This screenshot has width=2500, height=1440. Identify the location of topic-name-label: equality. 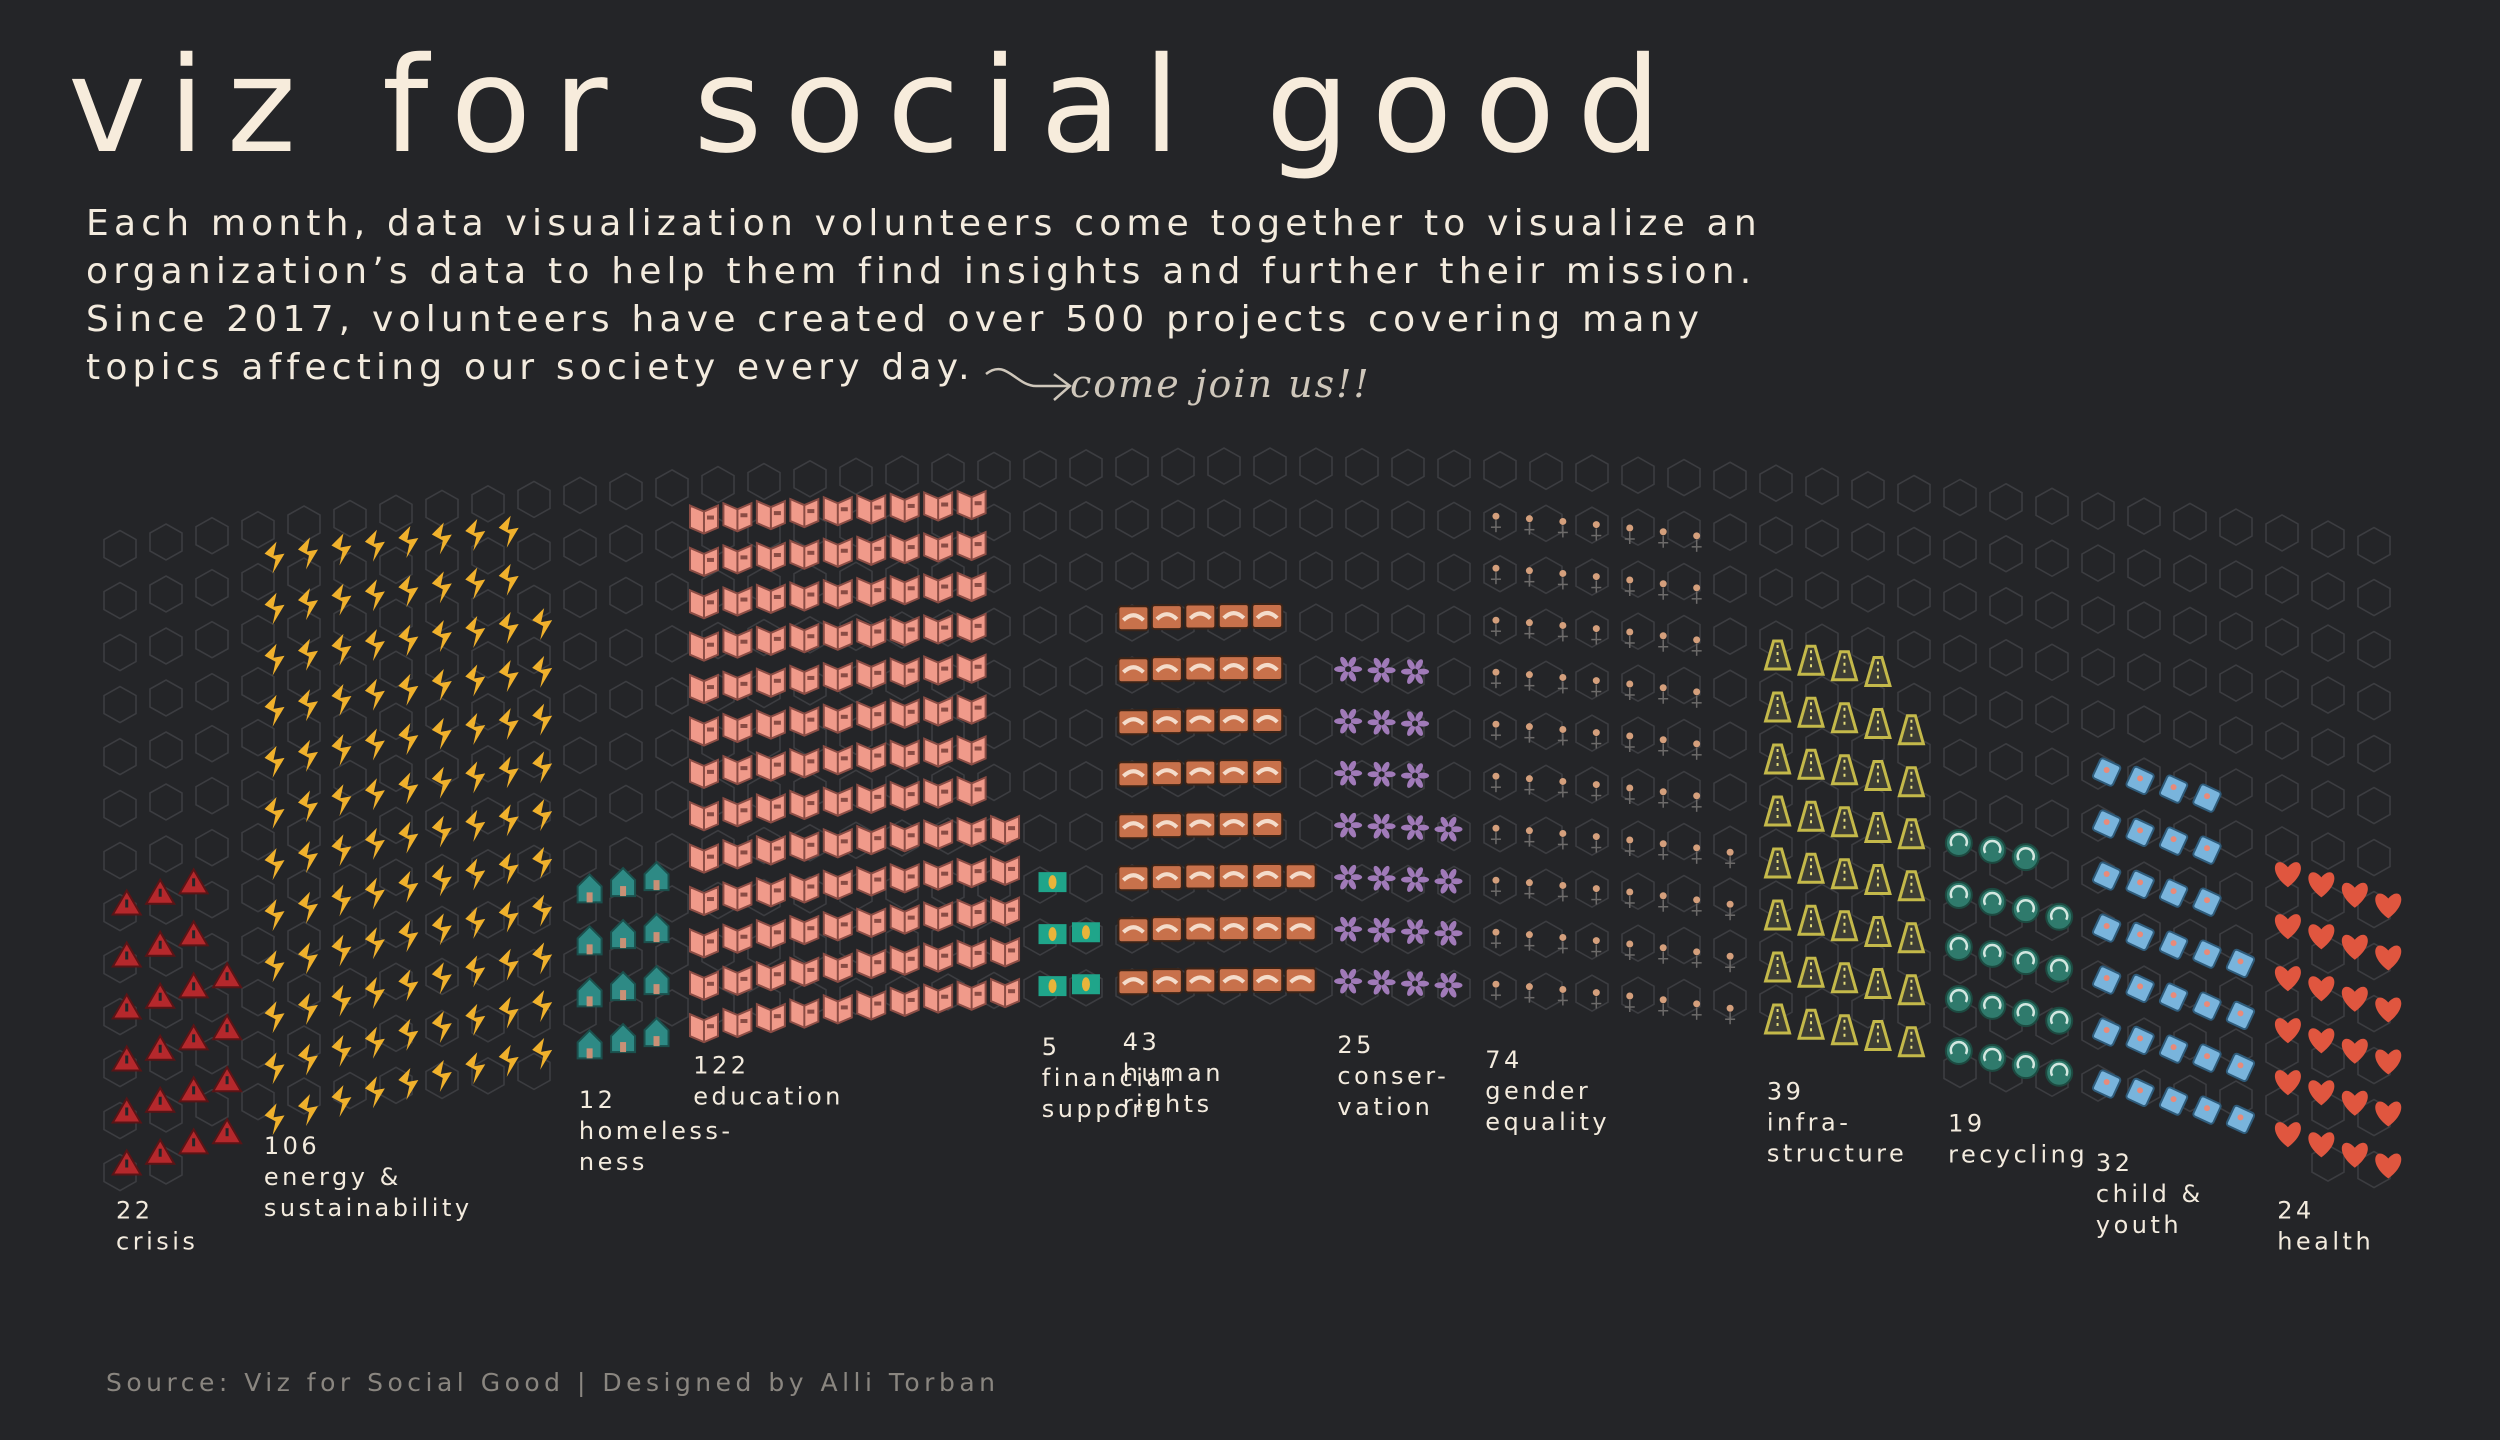
(1547, 1122).